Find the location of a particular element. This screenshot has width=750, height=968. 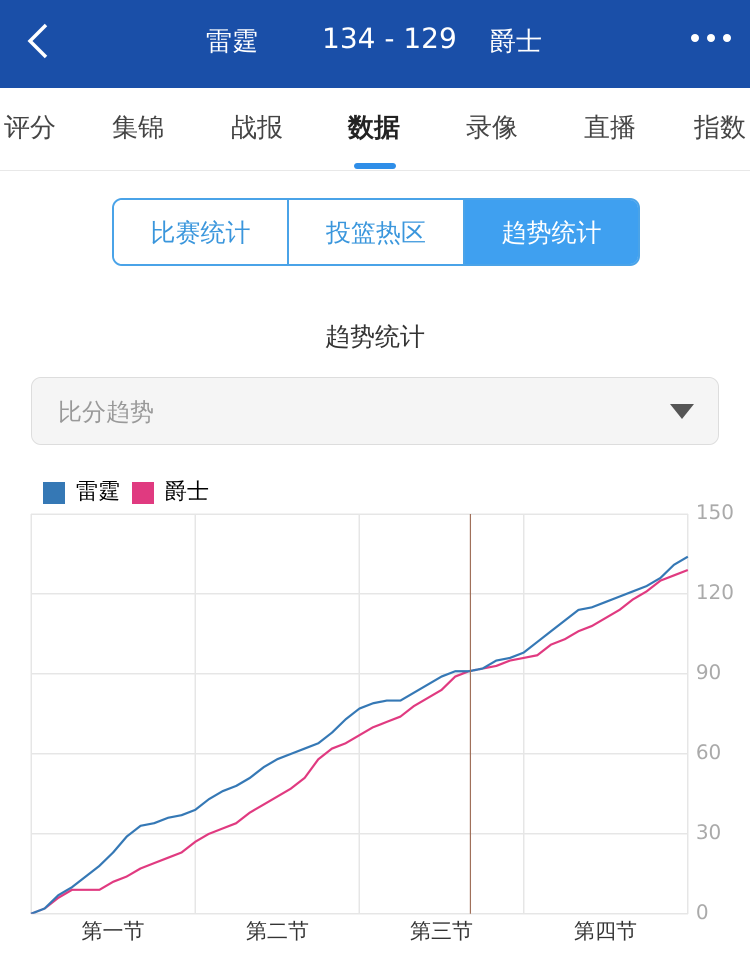

text: 指数 is located at coordinates (720, 128).